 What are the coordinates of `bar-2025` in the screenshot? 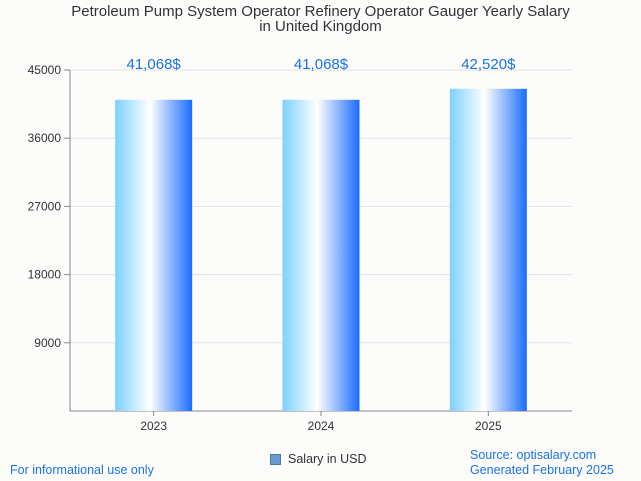 It's located at (488, 249).